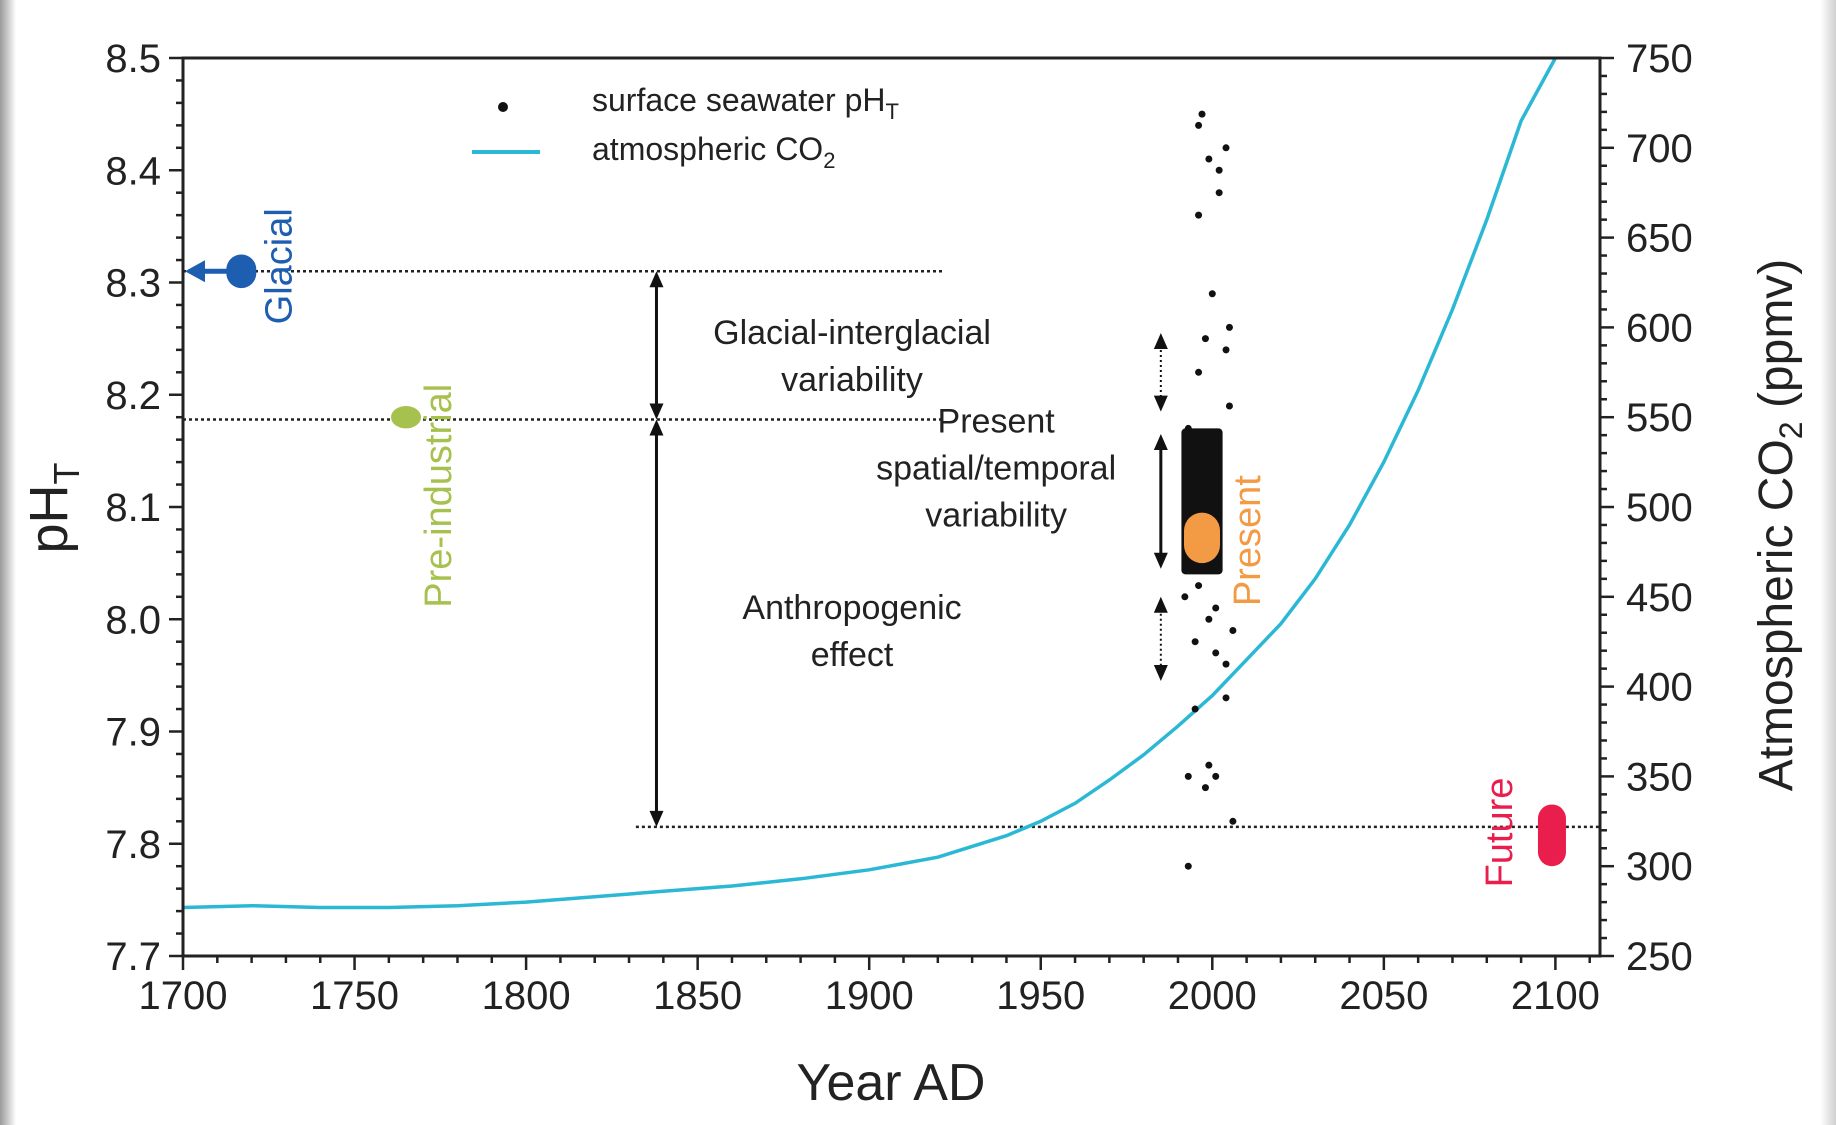  What do you see at coordinates (1659, 777) in the screenshot?
I see `y-right-tick-label: 350` at bounding box center [1659, 777].